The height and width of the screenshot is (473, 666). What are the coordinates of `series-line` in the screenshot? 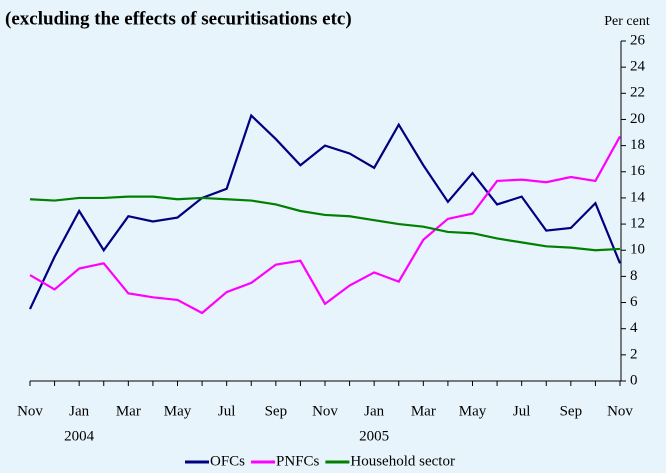 It's located at (325, 223).